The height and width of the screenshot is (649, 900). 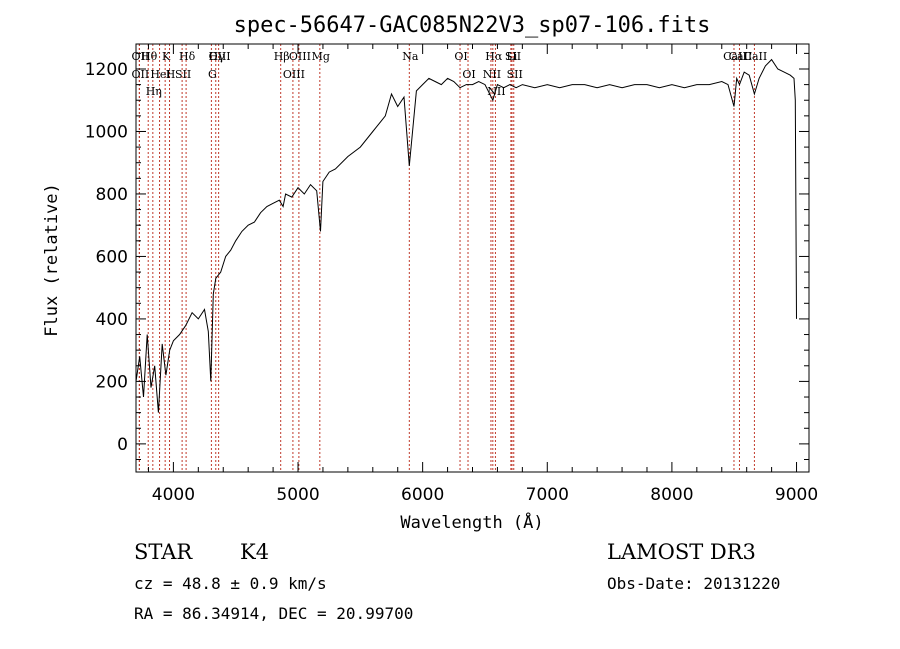 What do you see at coordinates (106, 132) in the screenshot?
I see `y-tick-label: 1000` at bounding box center [106, 132].